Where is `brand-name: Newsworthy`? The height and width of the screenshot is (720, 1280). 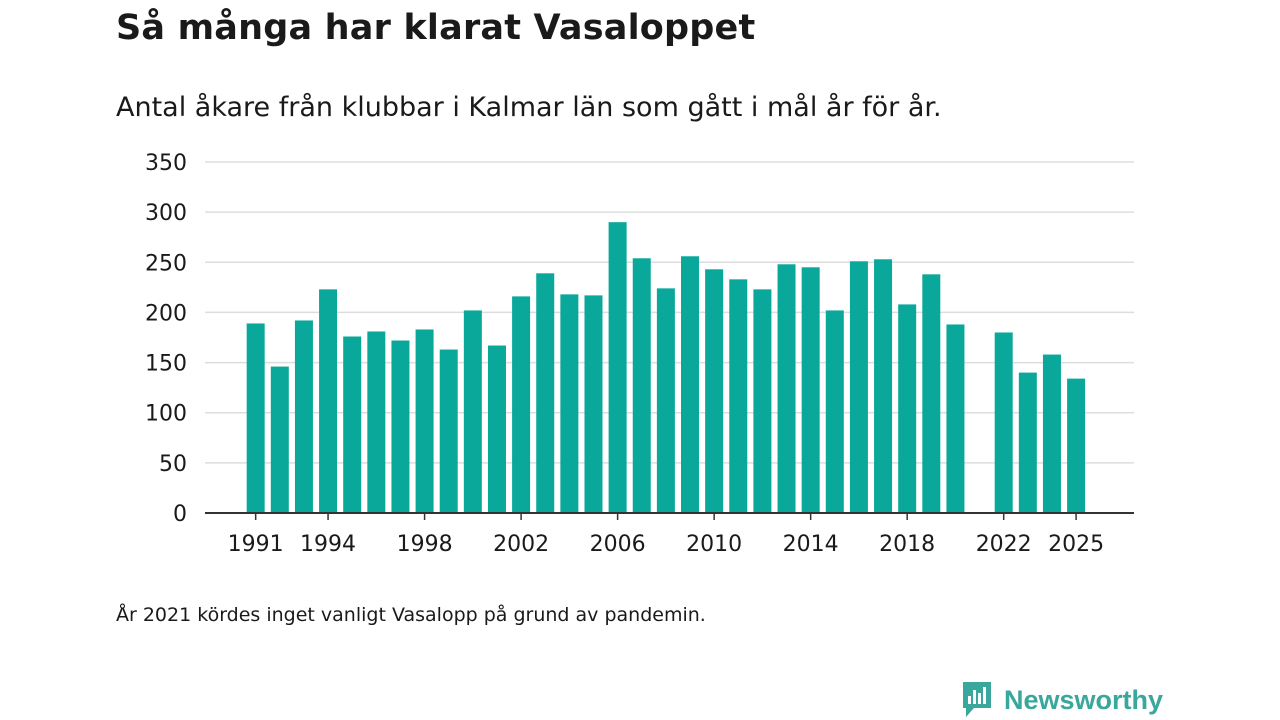 brand-name: Newsworthy is located at coordinates (1084, 699).